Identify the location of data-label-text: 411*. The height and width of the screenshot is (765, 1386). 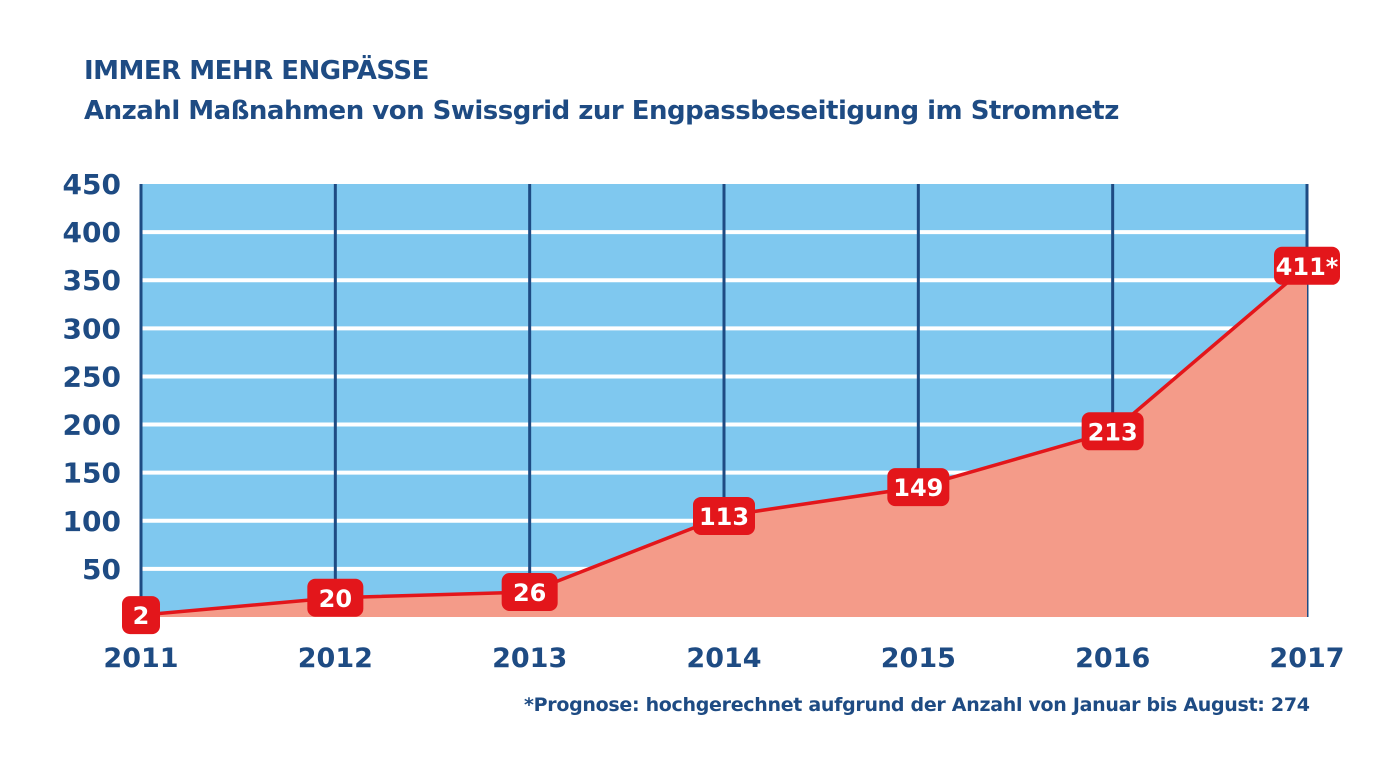
(1307, 267).